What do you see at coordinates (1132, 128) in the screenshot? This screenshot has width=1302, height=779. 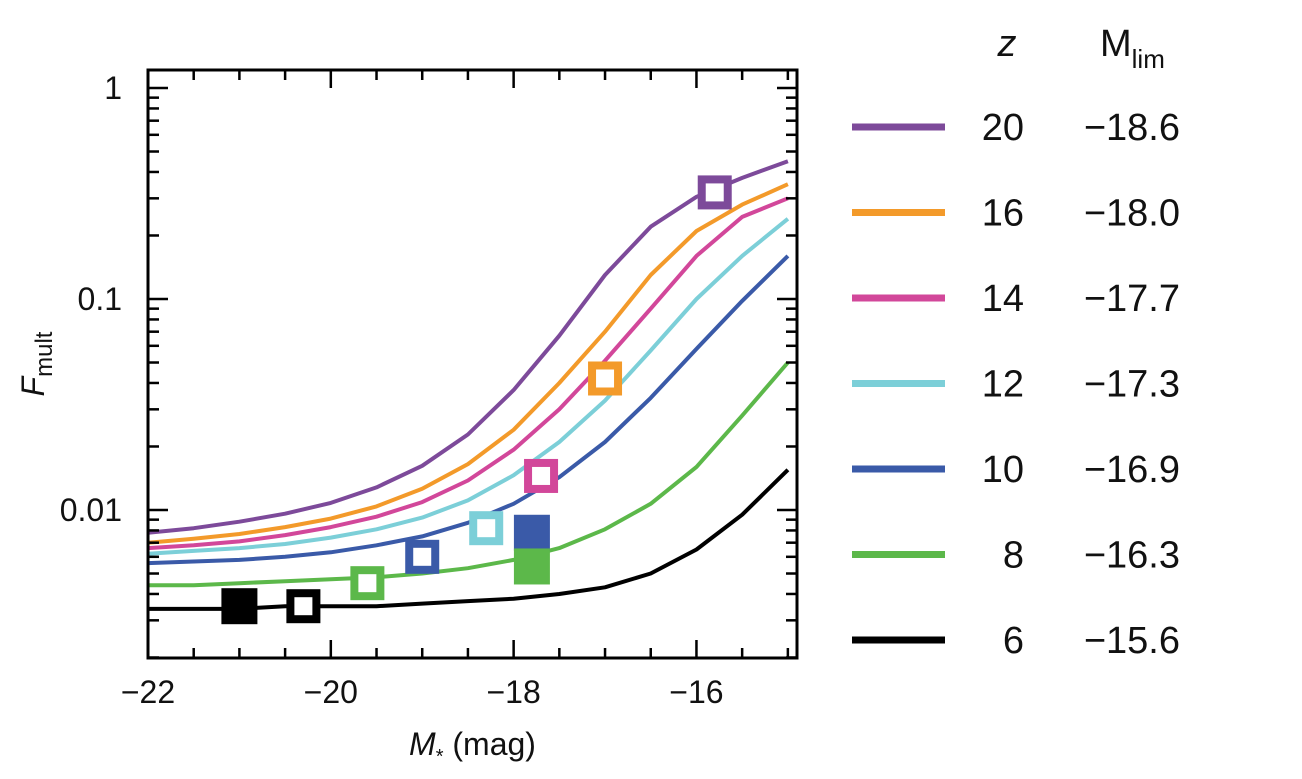 I see `legend-mlim-value: −18.6` at bounding box center [1132, 128].